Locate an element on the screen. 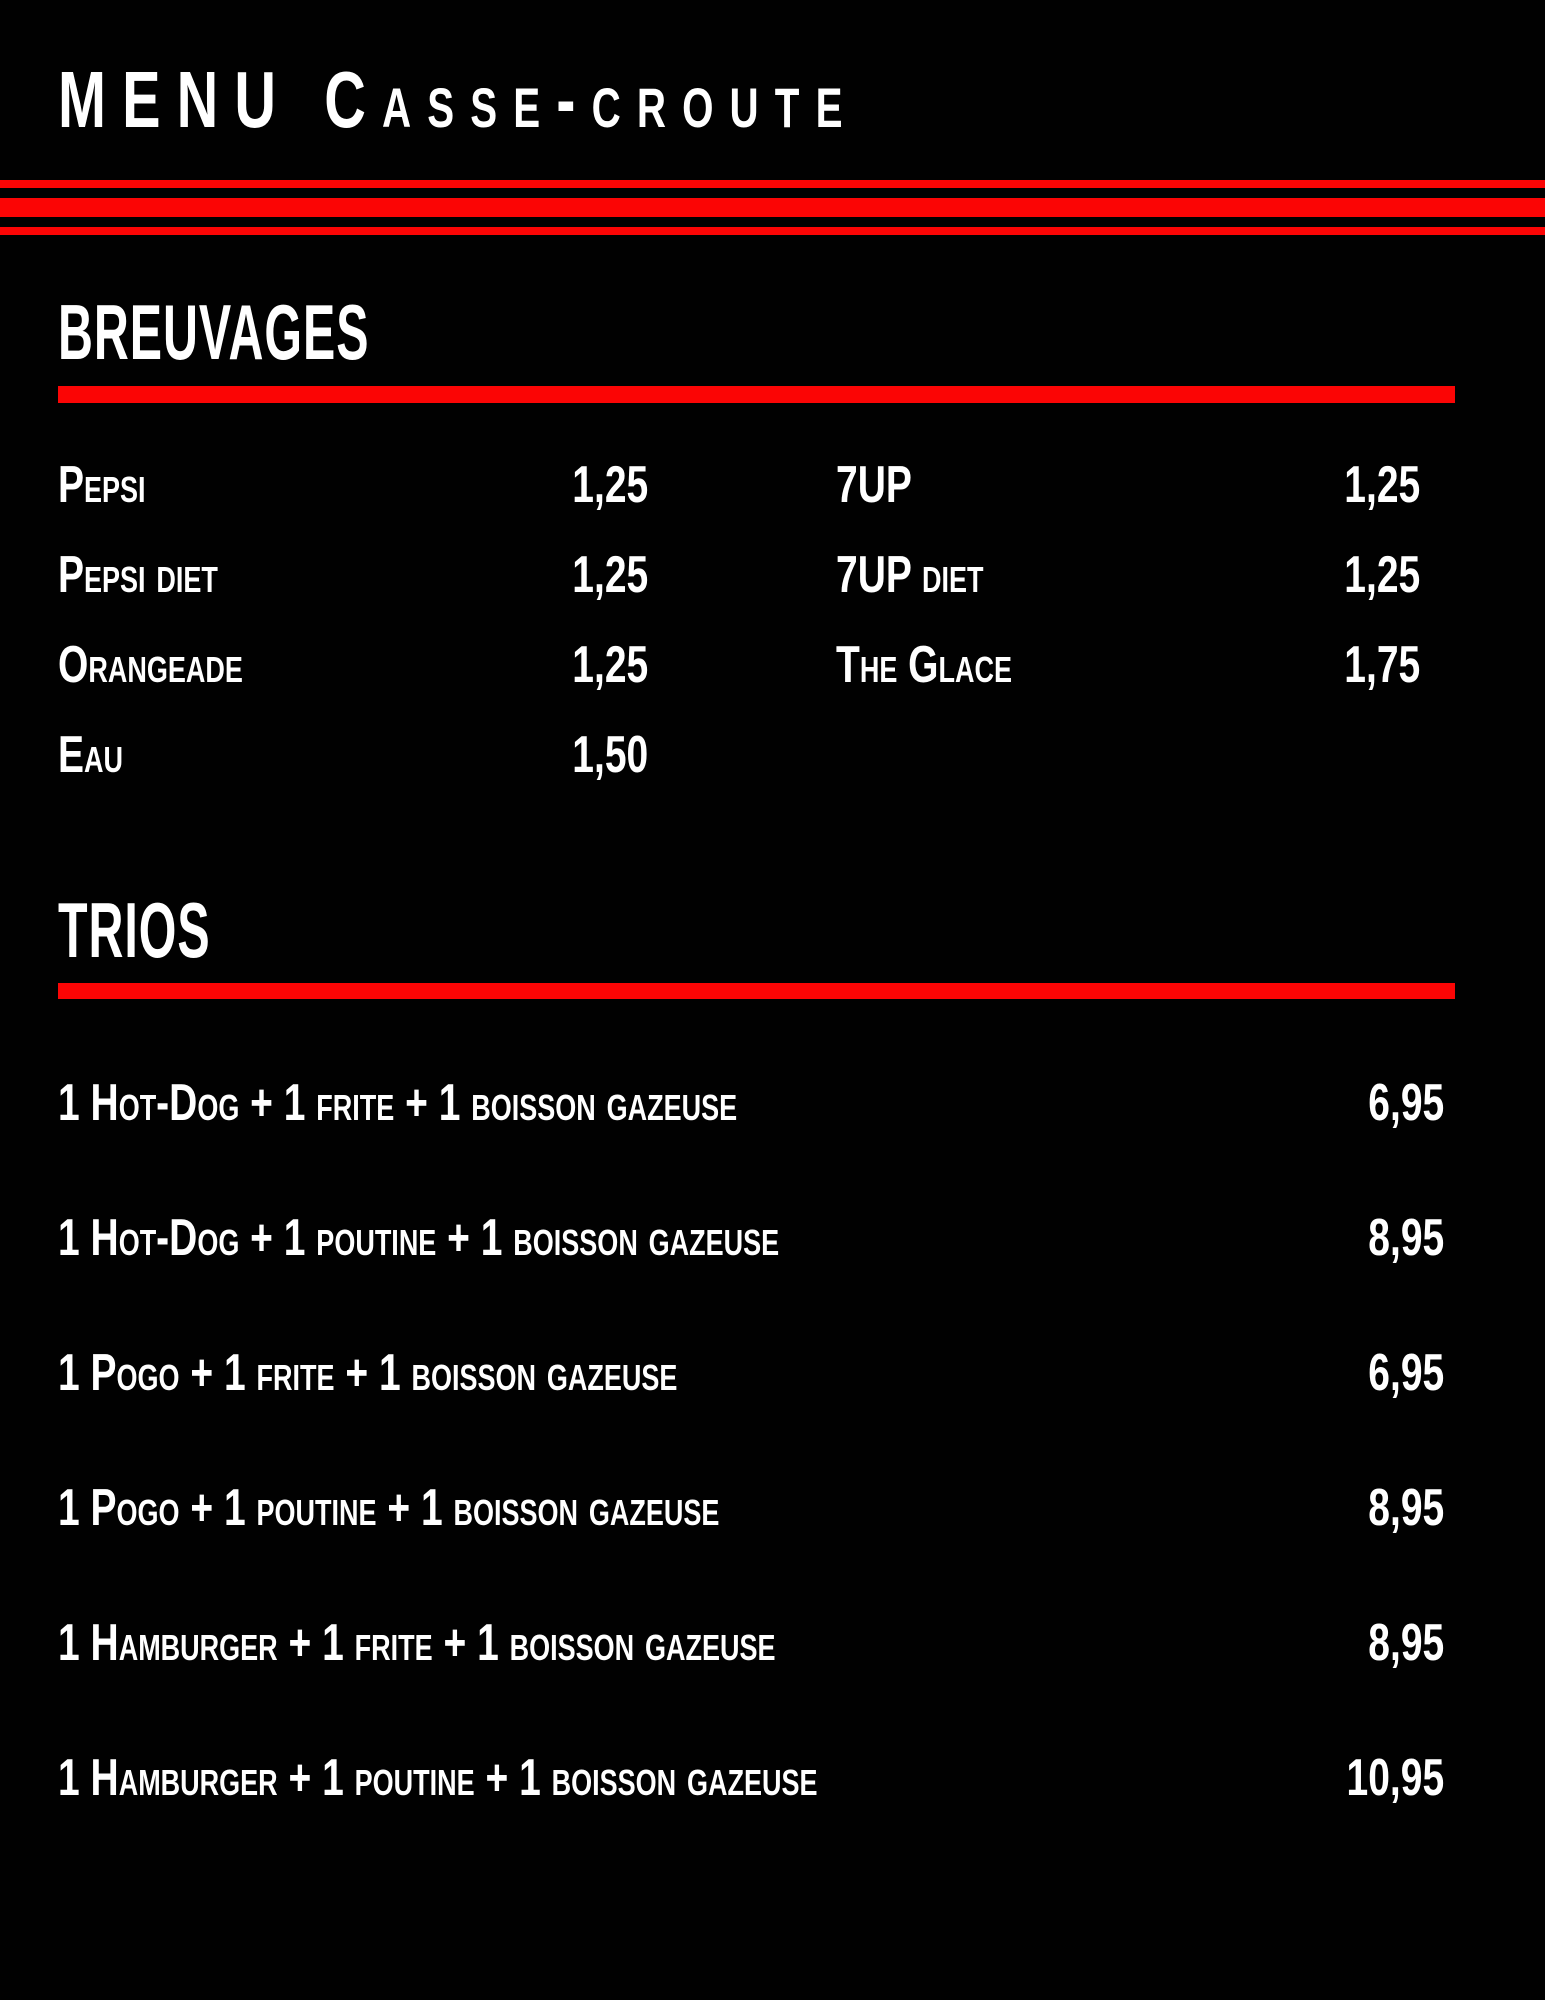  menu-item-name: 1 Pogo + 1 poutine + 1 boisson gazeuse is located at coordinates (389, 1508).